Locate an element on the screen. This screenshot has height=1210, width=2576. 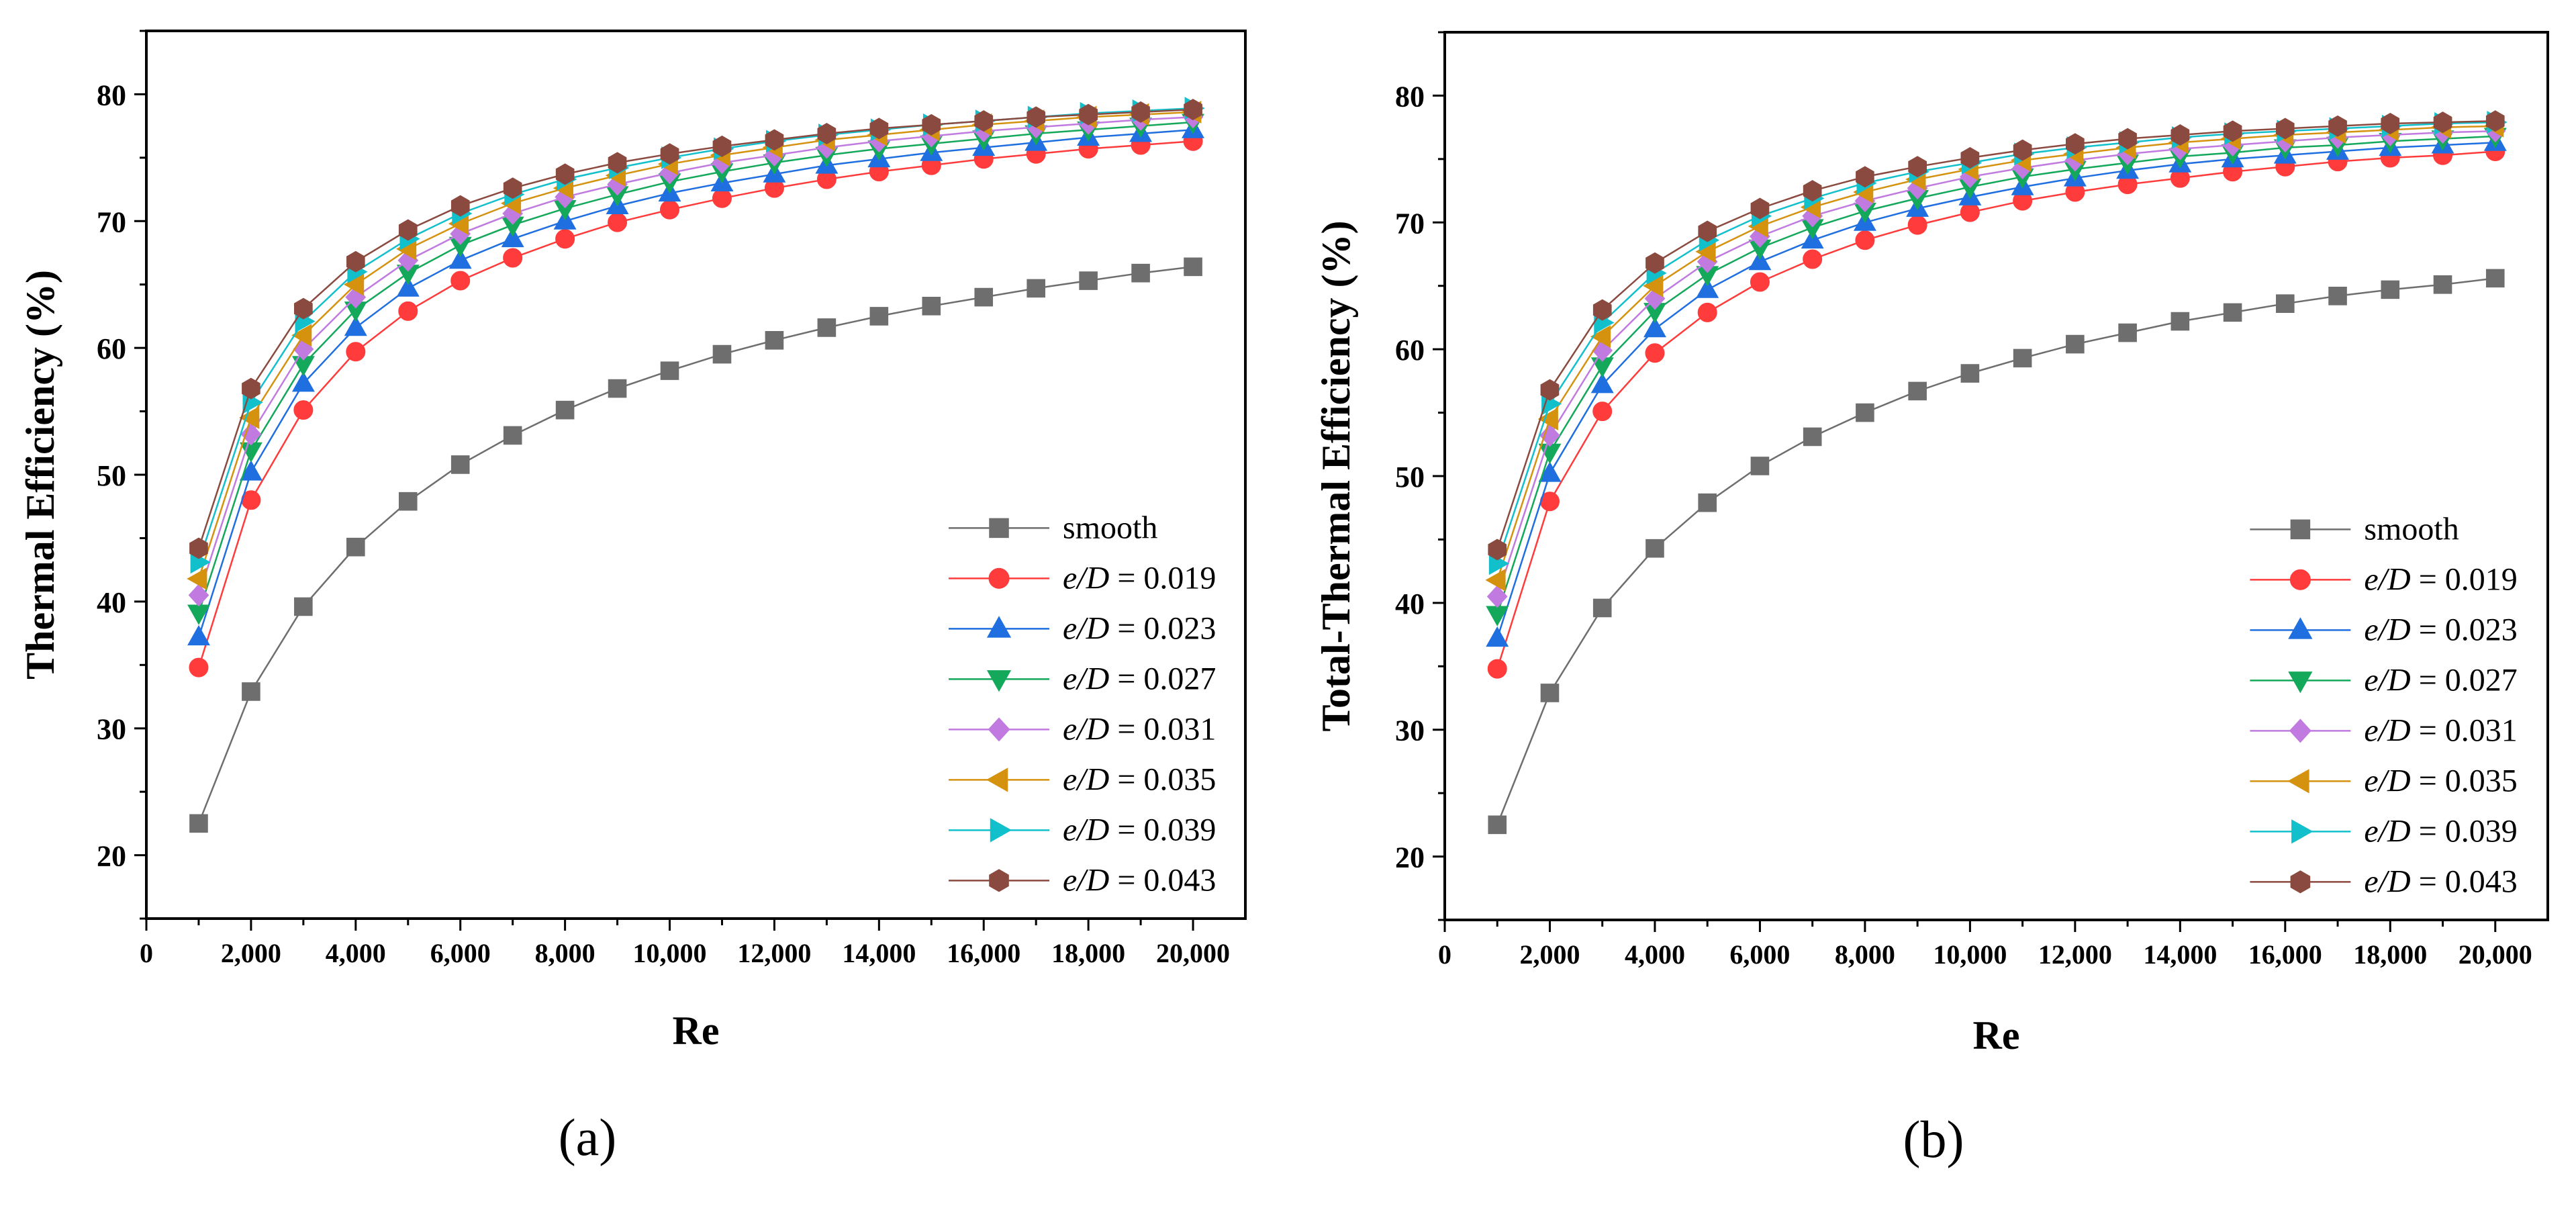
panel-caption: (a) is located at coordinates (588, 1137).